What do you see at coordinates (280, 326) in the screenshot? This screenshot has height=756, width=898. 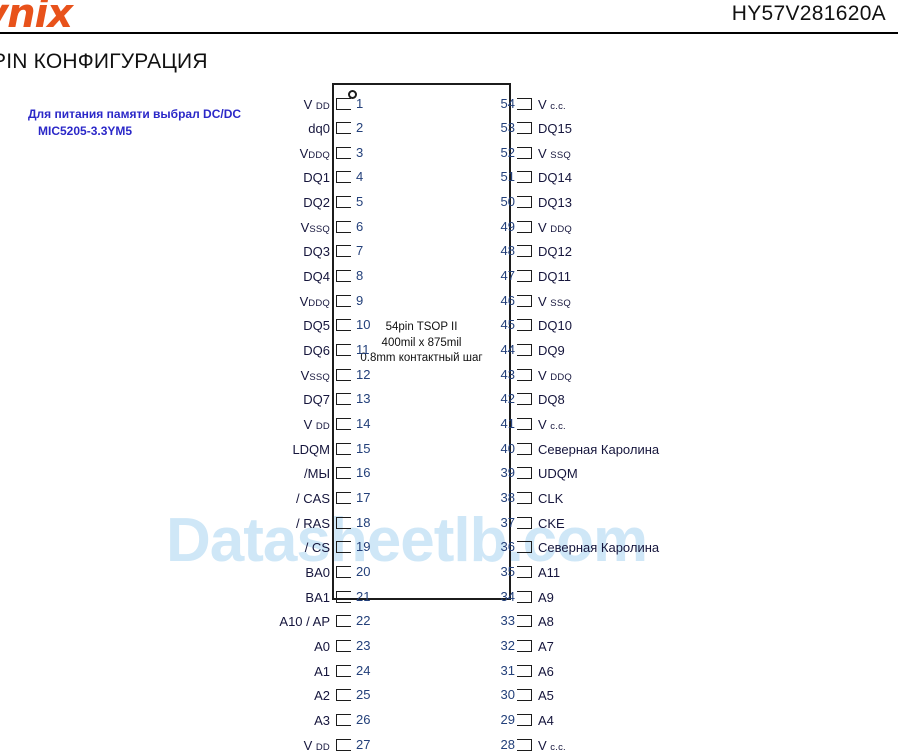 I see `pin-row: DQ5 10` at bounding box center [280, 326].